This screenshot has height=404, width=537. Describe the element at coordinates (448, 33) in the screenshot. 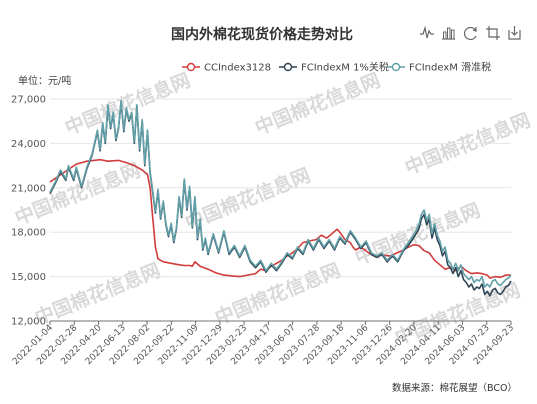

I see `bar-chart-icon` at that location.